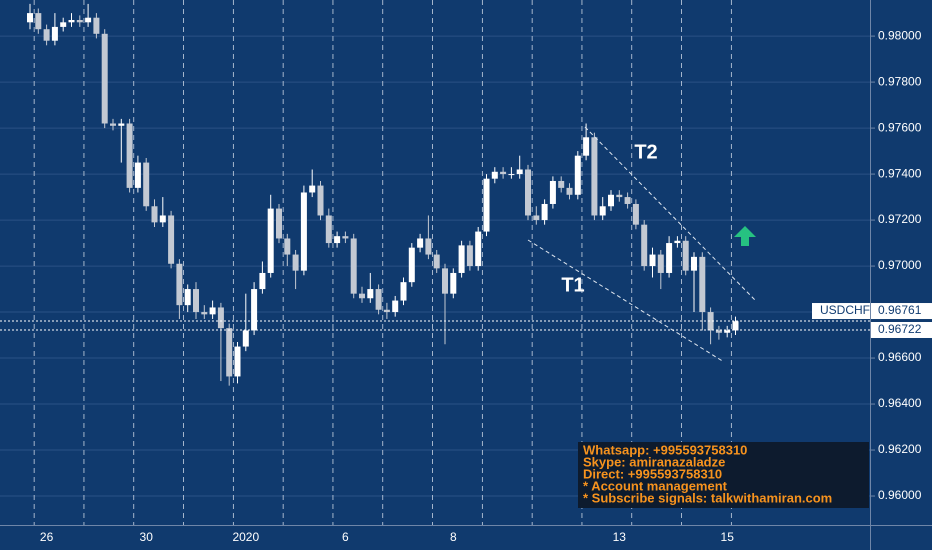 The image size is (932, 550). Describe the element at coordinates (900, 127) in the screenshot. I see `y-tick-label: 0.97600` at that location.